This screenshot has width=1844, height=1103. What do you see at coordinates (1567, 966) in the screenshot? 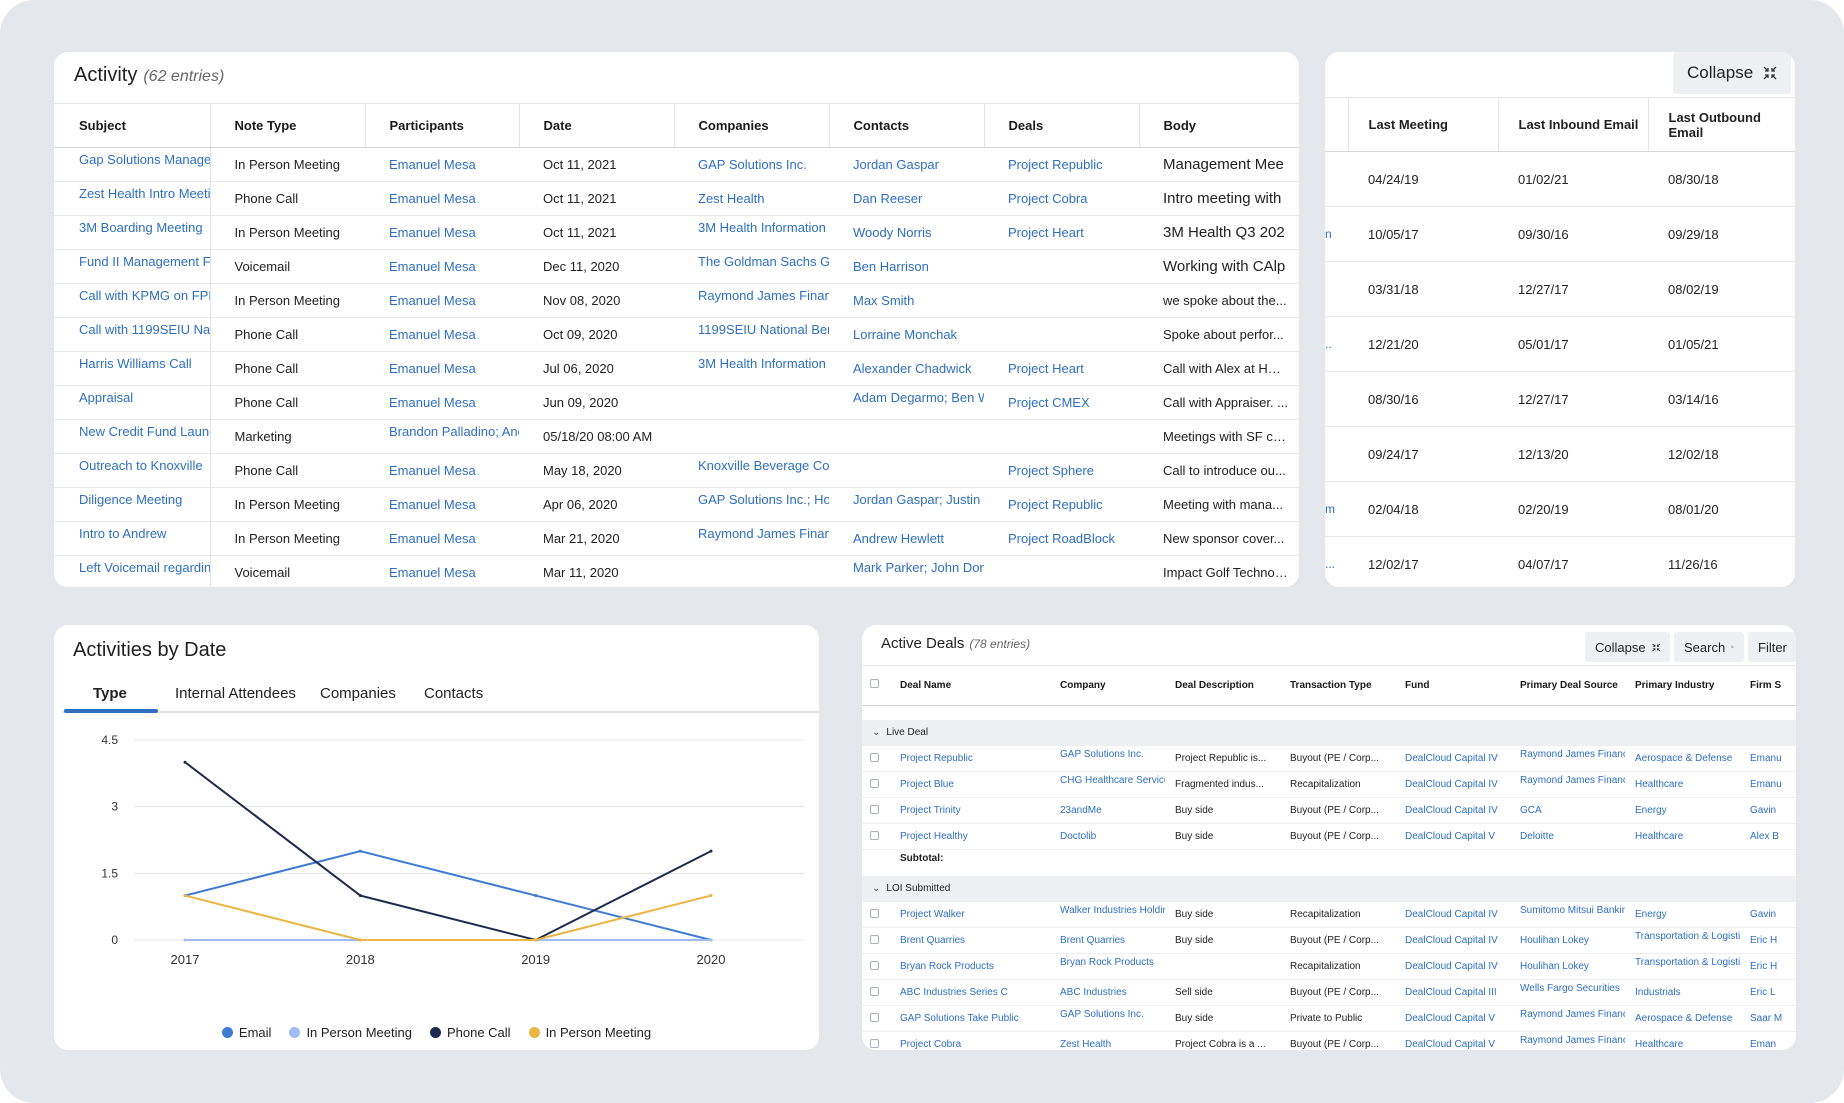
I see `primary-deal-source: Houlihan Lokey` at bounding box center [1567, 966].